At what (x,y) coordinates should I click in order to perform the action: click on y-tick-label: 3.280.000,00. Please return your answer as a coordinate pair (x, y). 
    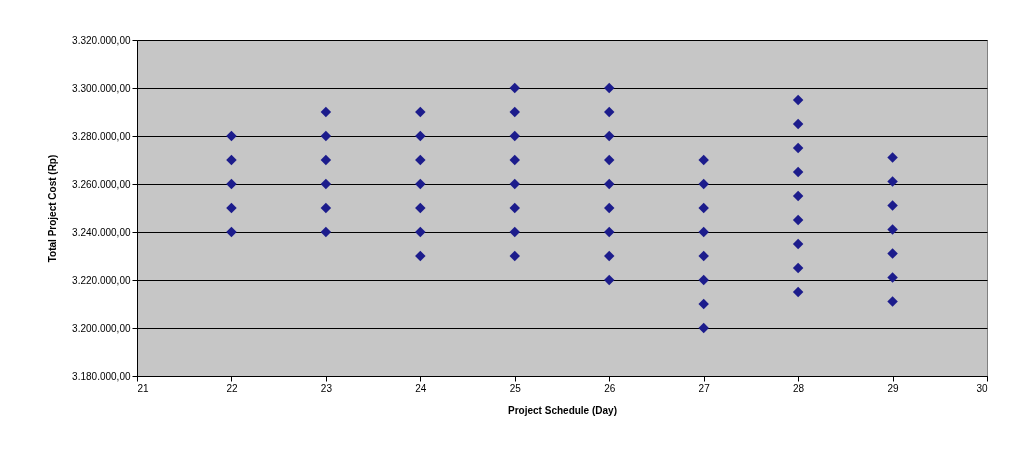
    Looking at the image, I should click on (101, 136).